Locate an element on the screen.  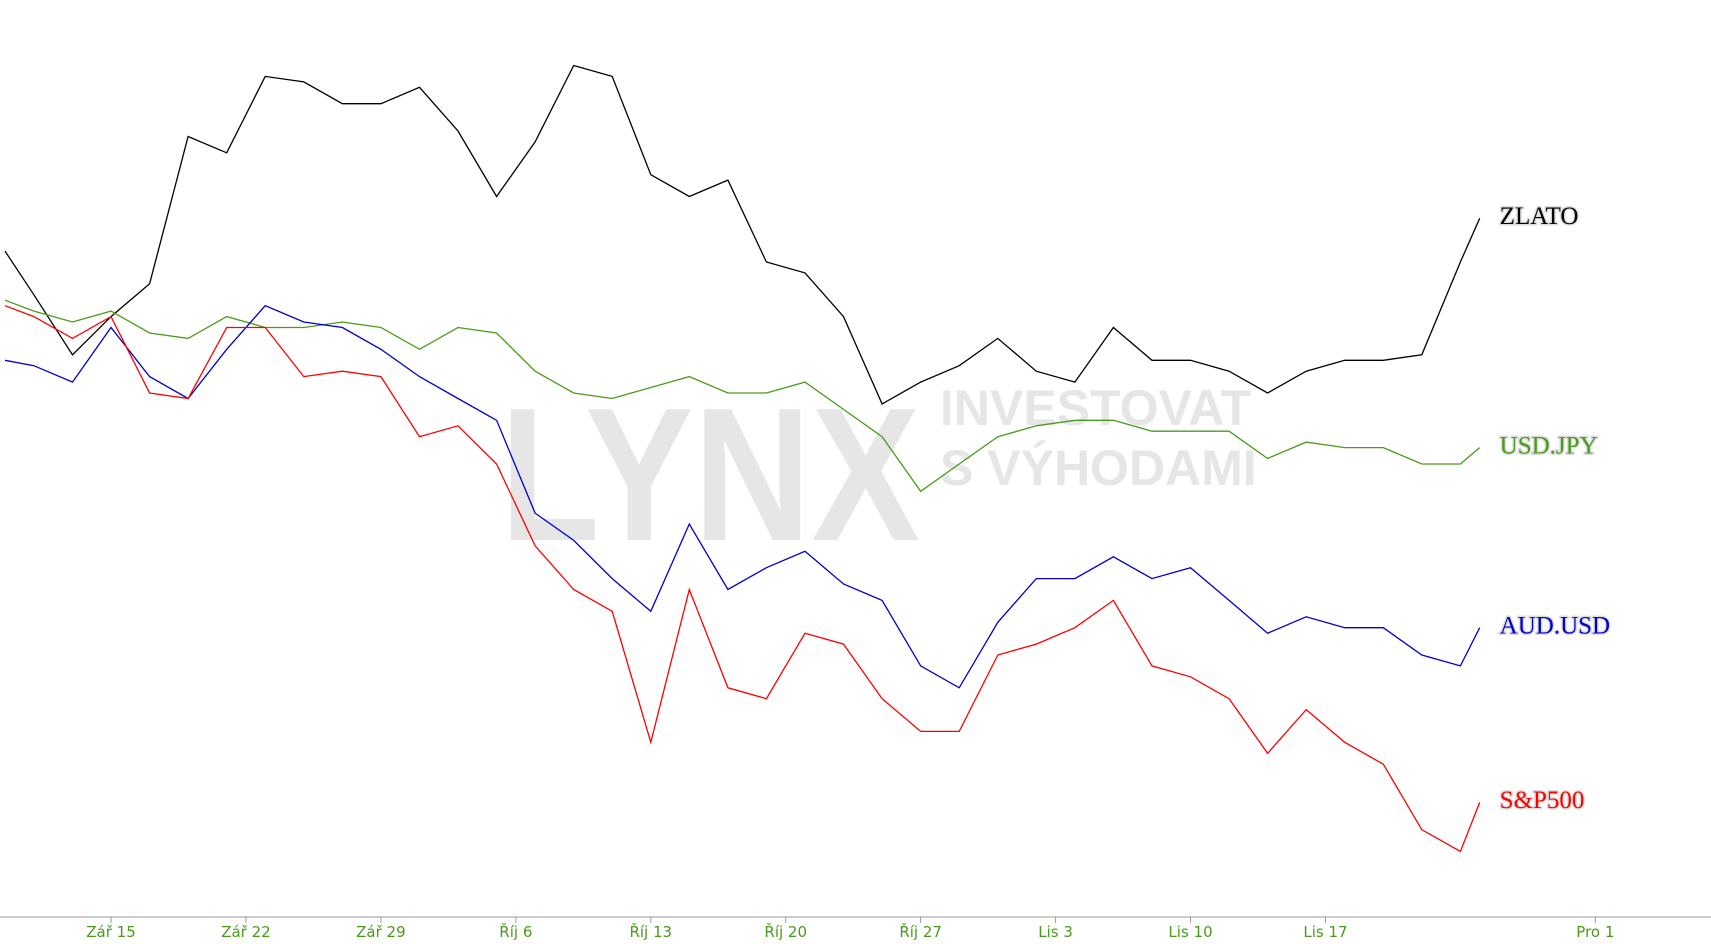
series-label: USD.JPY is located at coordinates (1549, 445).